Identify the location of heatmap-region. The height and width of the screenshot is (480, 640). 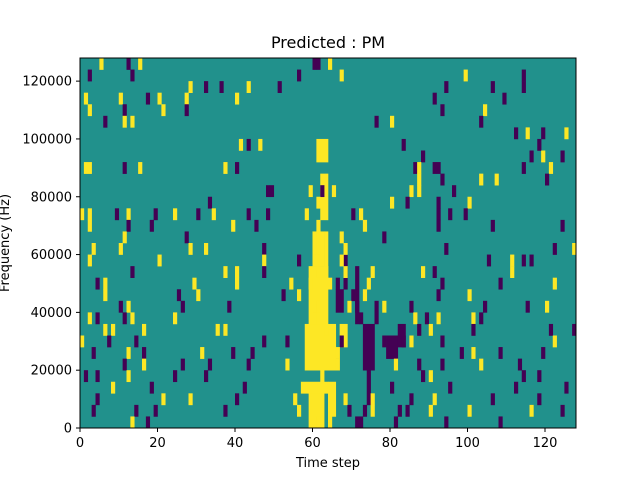
(332, 399).